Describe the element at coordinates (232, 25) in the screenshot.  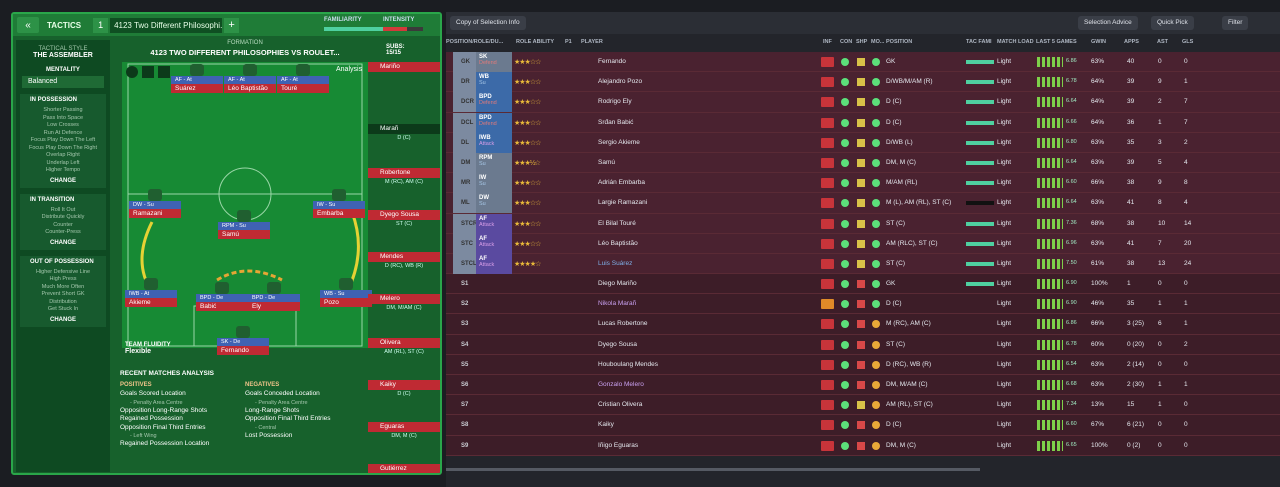
I see `add-tactic-button: +` at that location.